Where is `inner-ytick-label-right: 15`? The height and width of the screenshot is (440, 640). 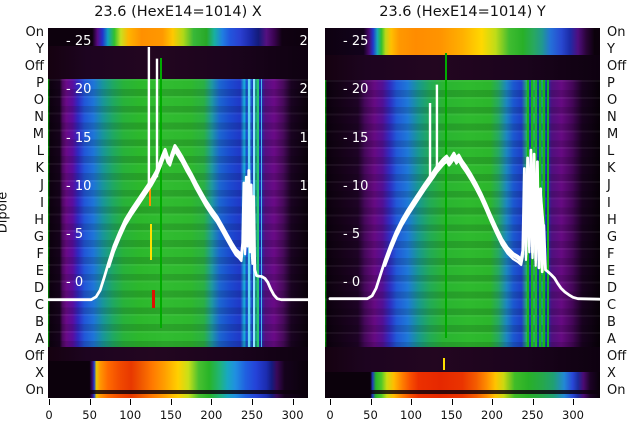
inner-ytick-label-right: 15 is located at coordinates (303, 138).